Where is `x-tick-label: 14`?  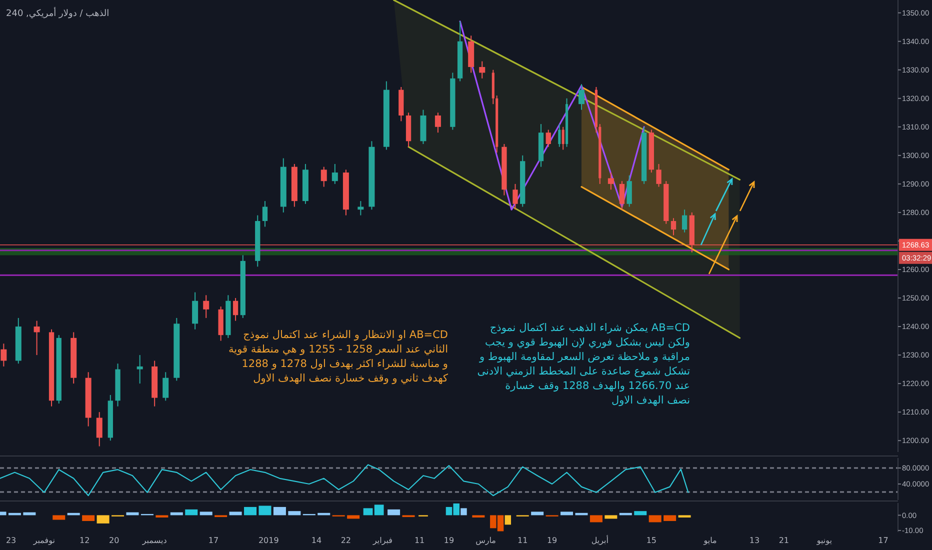 x-tick-label: 14 is located at coordinates (316, 540).